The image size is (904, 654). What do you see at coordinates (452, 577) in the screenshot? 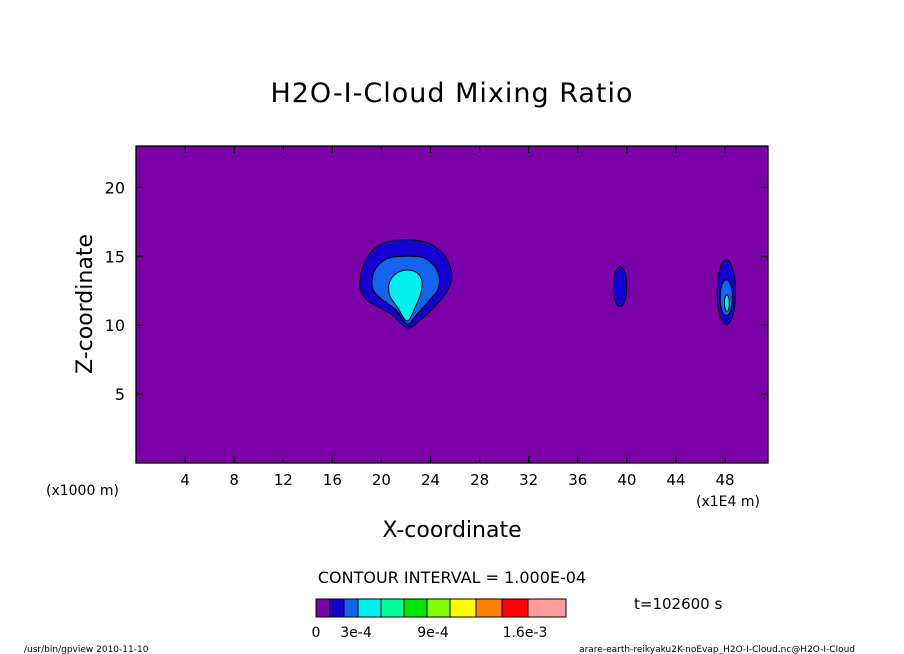
I see `contour-interval-text: CONTOUR INTERVAL = 1.000E-04` at bounding box center [452, 577].